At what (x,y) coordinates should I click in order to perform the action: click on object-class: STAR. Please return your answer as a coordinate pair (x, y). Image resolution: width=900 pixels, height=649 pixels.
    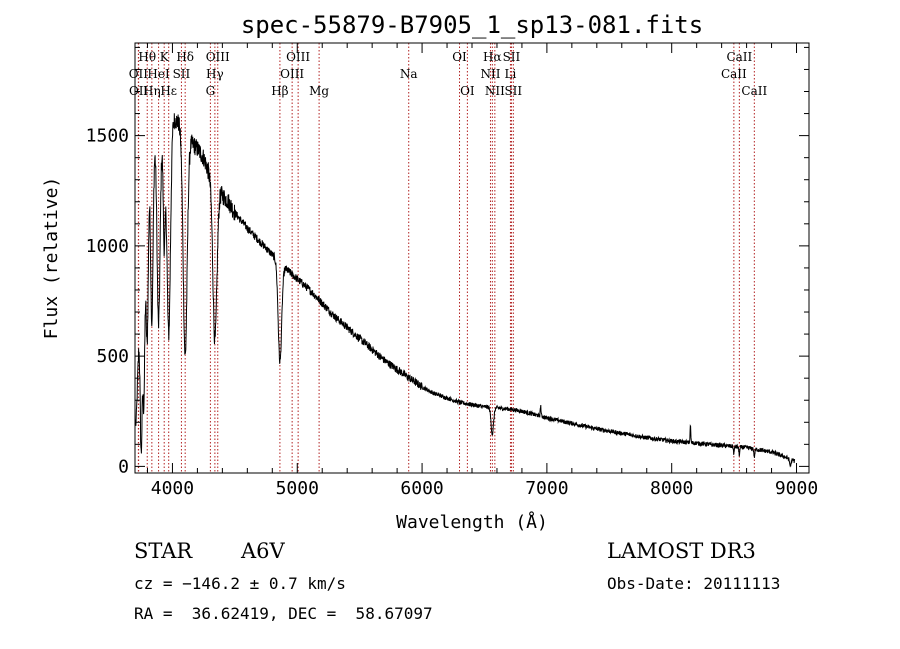
    Looking at the image, I should click on (163, 551).